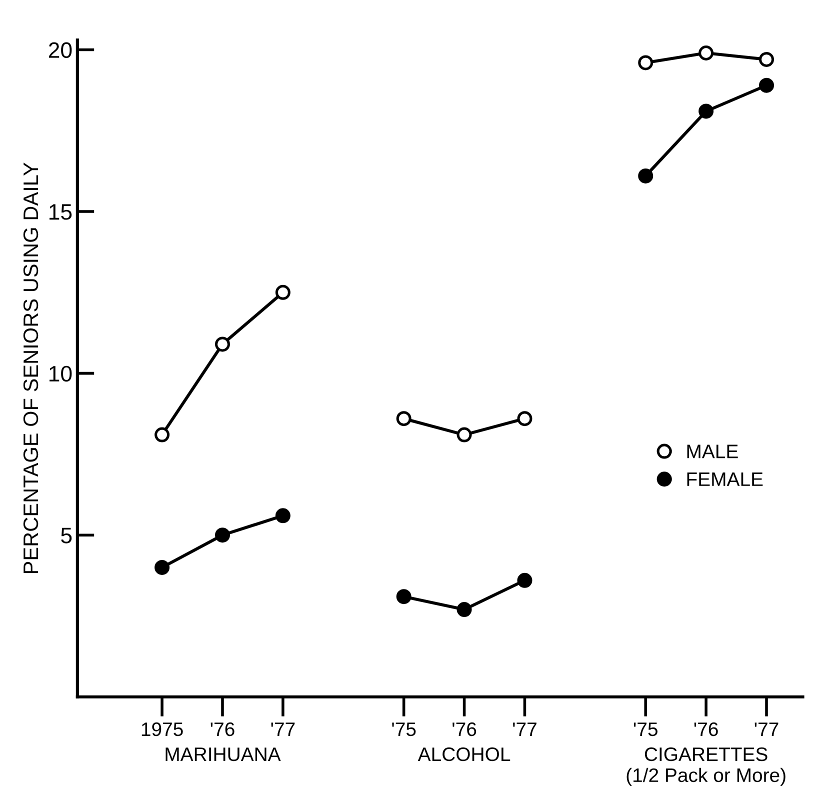  What do you see at coordinates (223, 755) in the screenshot?
I see `text: MARIHUANA` at bounding box center [223, 755].